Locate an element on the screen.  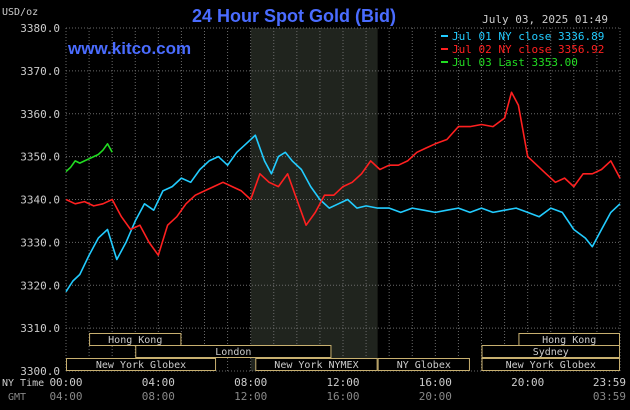
market-session-label: New York NYMEX is located at coordinates (316, 365).